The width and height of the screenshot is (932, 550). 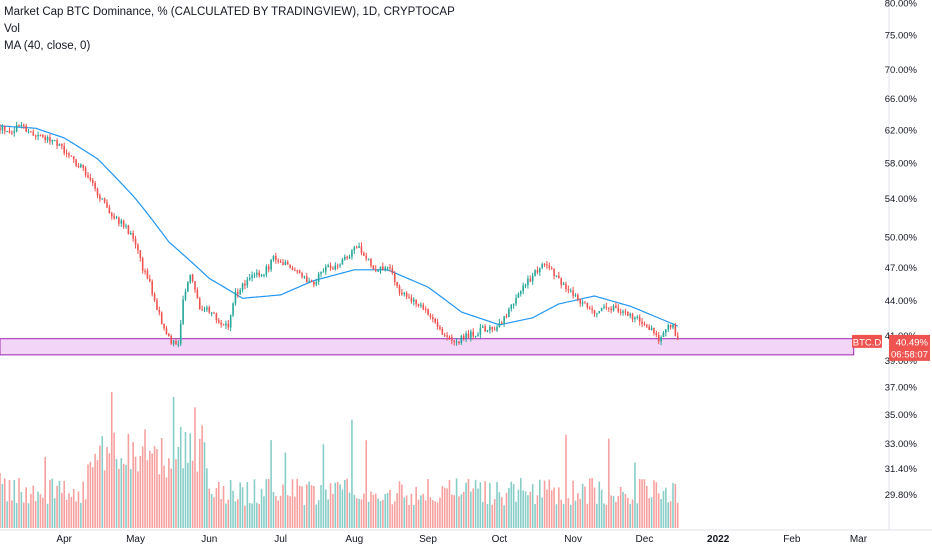 I want to click on legend-ma: MA (40, close, 0), so click(x=47, y=46).